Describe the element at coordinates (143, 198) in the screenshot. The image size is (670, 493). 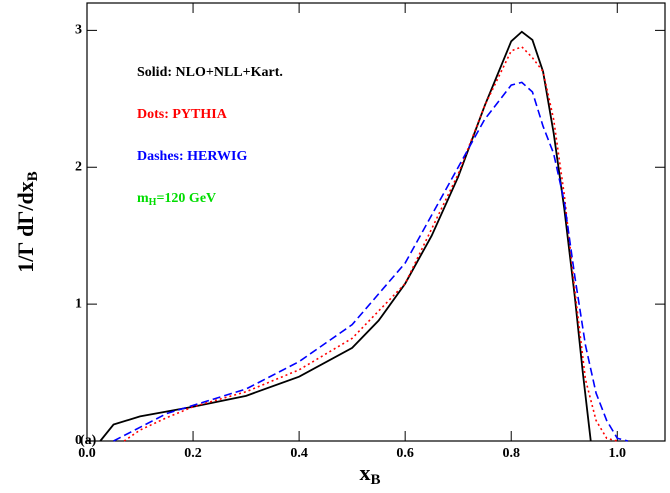
I see `annotation-text: m` at that location.